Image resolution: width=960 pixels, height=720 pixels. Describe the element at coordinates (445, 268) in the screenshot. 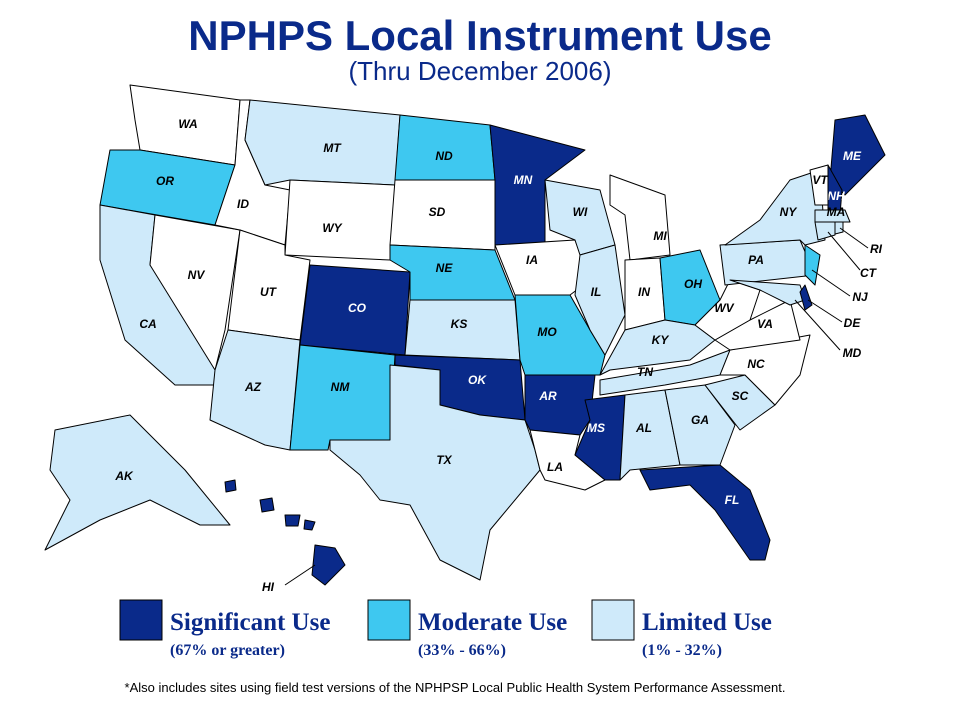

I see `state-label: NE` at that location.